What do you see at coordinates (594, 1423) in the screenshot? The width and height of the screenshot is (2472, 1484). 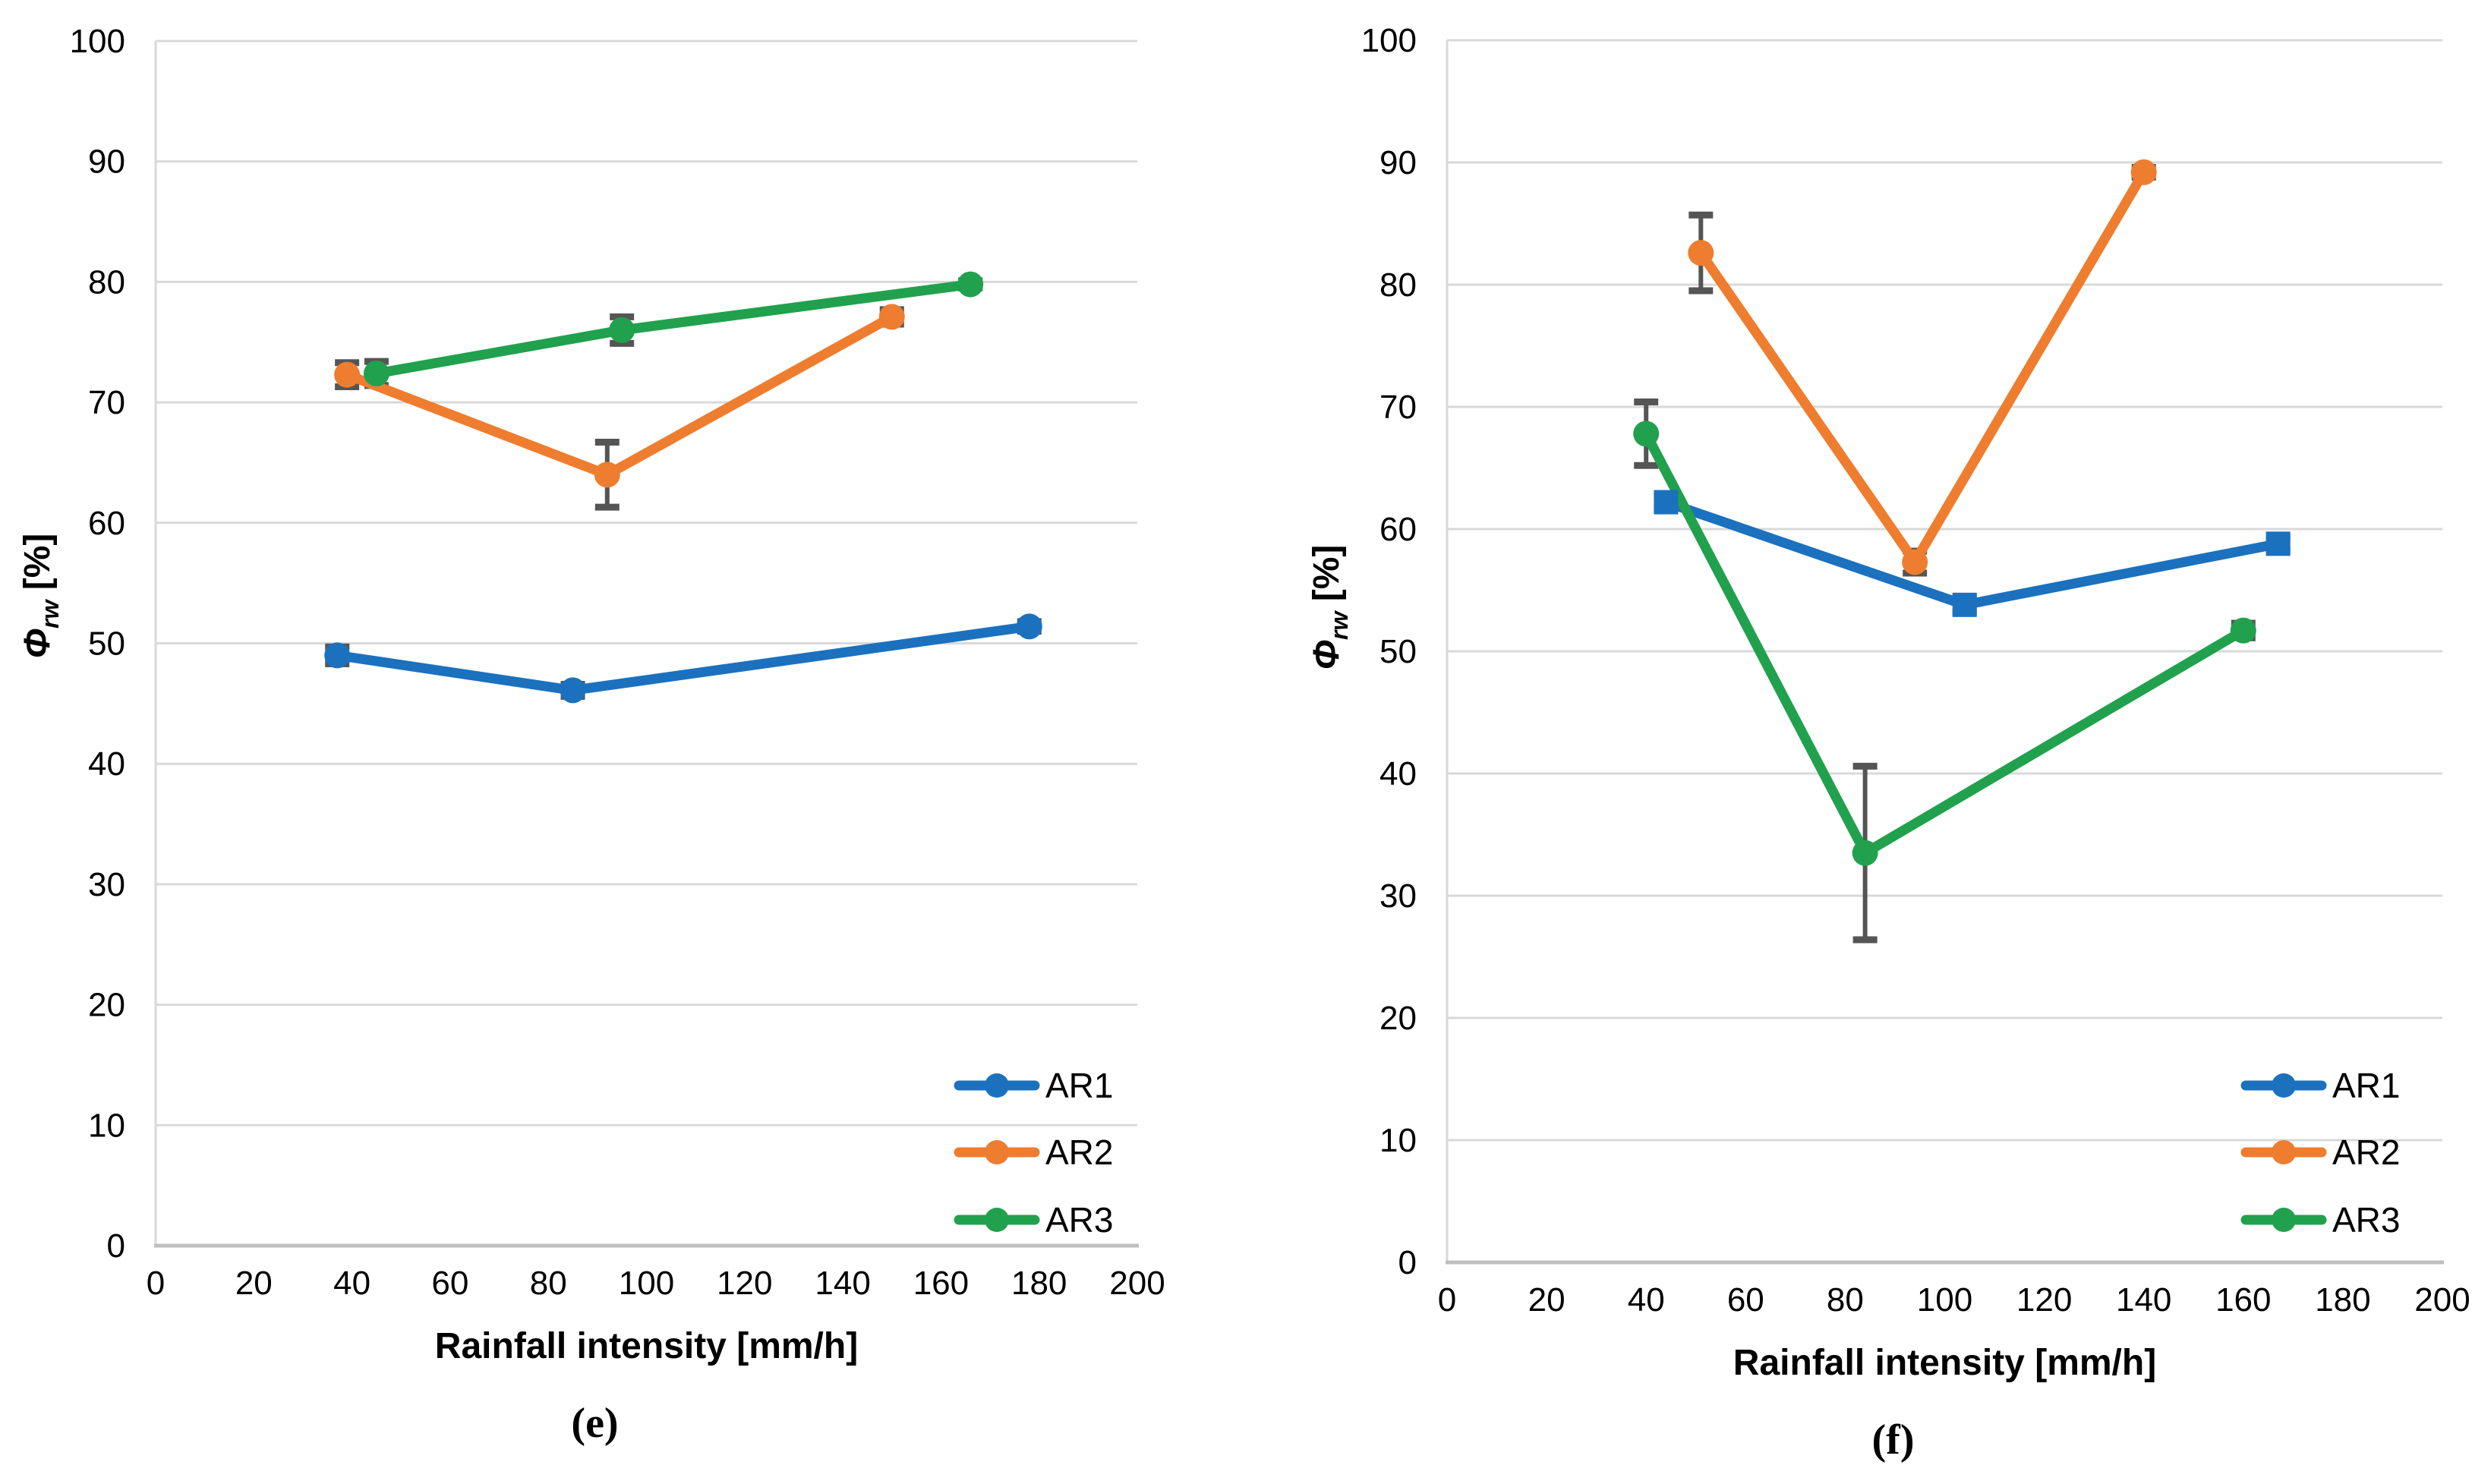 I see `panel-label: (e)` at bounding box center [594, 1423].